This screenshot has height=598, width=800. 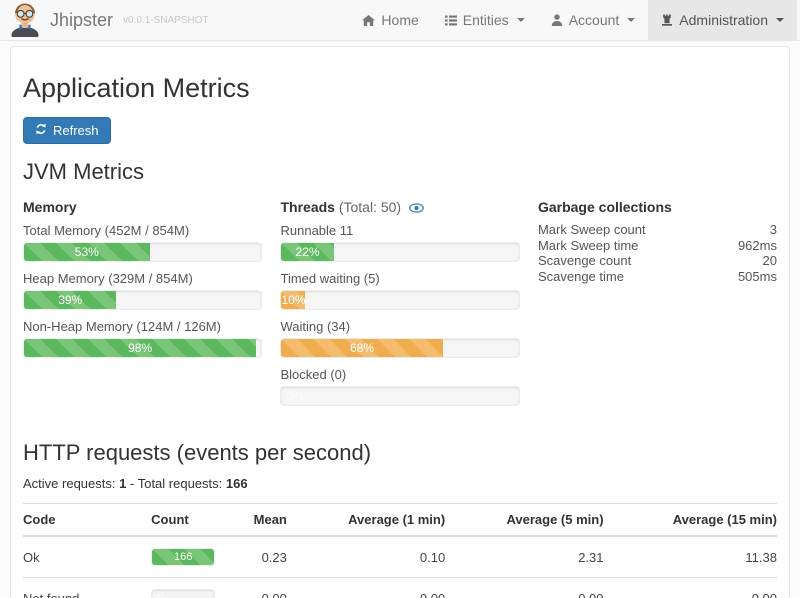 I want to click on progress-fill: 0%, so click(x=295, y=396).